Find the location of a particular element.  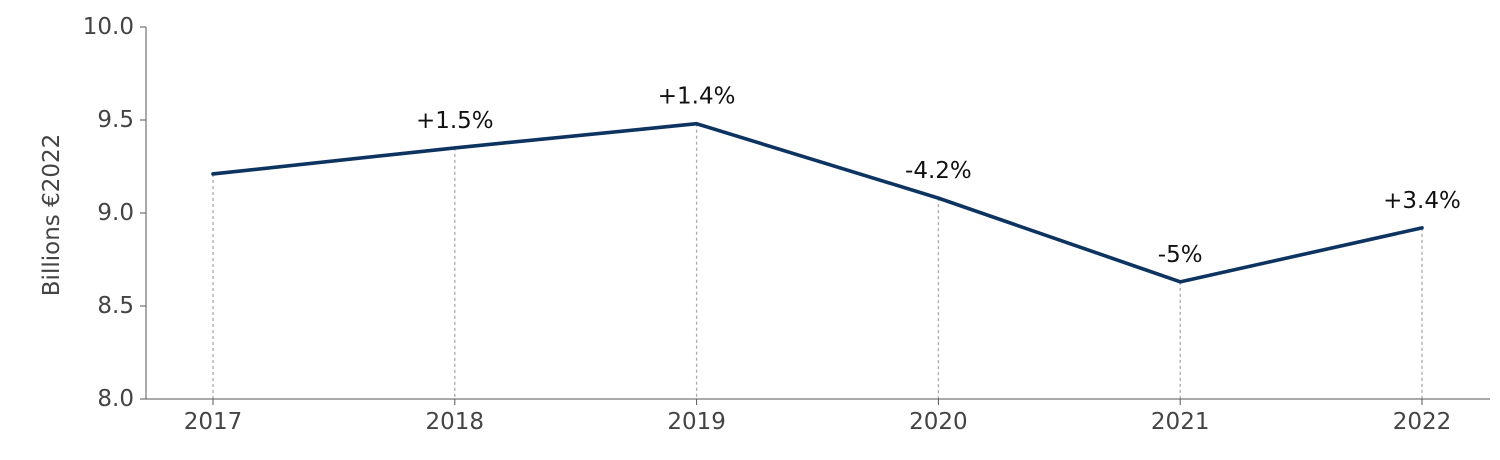

y-tick-label: 10.0 is located at coordinates (108, 27).